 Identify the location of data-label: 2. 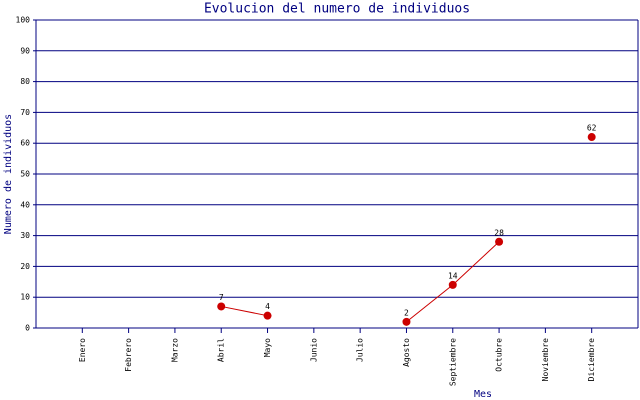
(406, 312).